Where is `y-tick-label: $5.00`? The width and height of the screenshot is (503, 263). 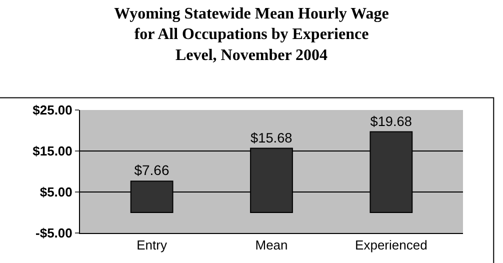 y-tick-label: $5.00 is located at coordinates (56, 192).